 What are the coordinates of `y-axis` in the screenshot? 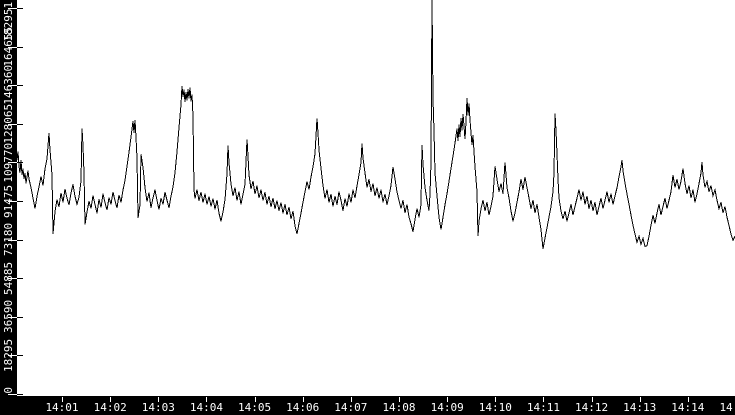 It's located at (8, 198).